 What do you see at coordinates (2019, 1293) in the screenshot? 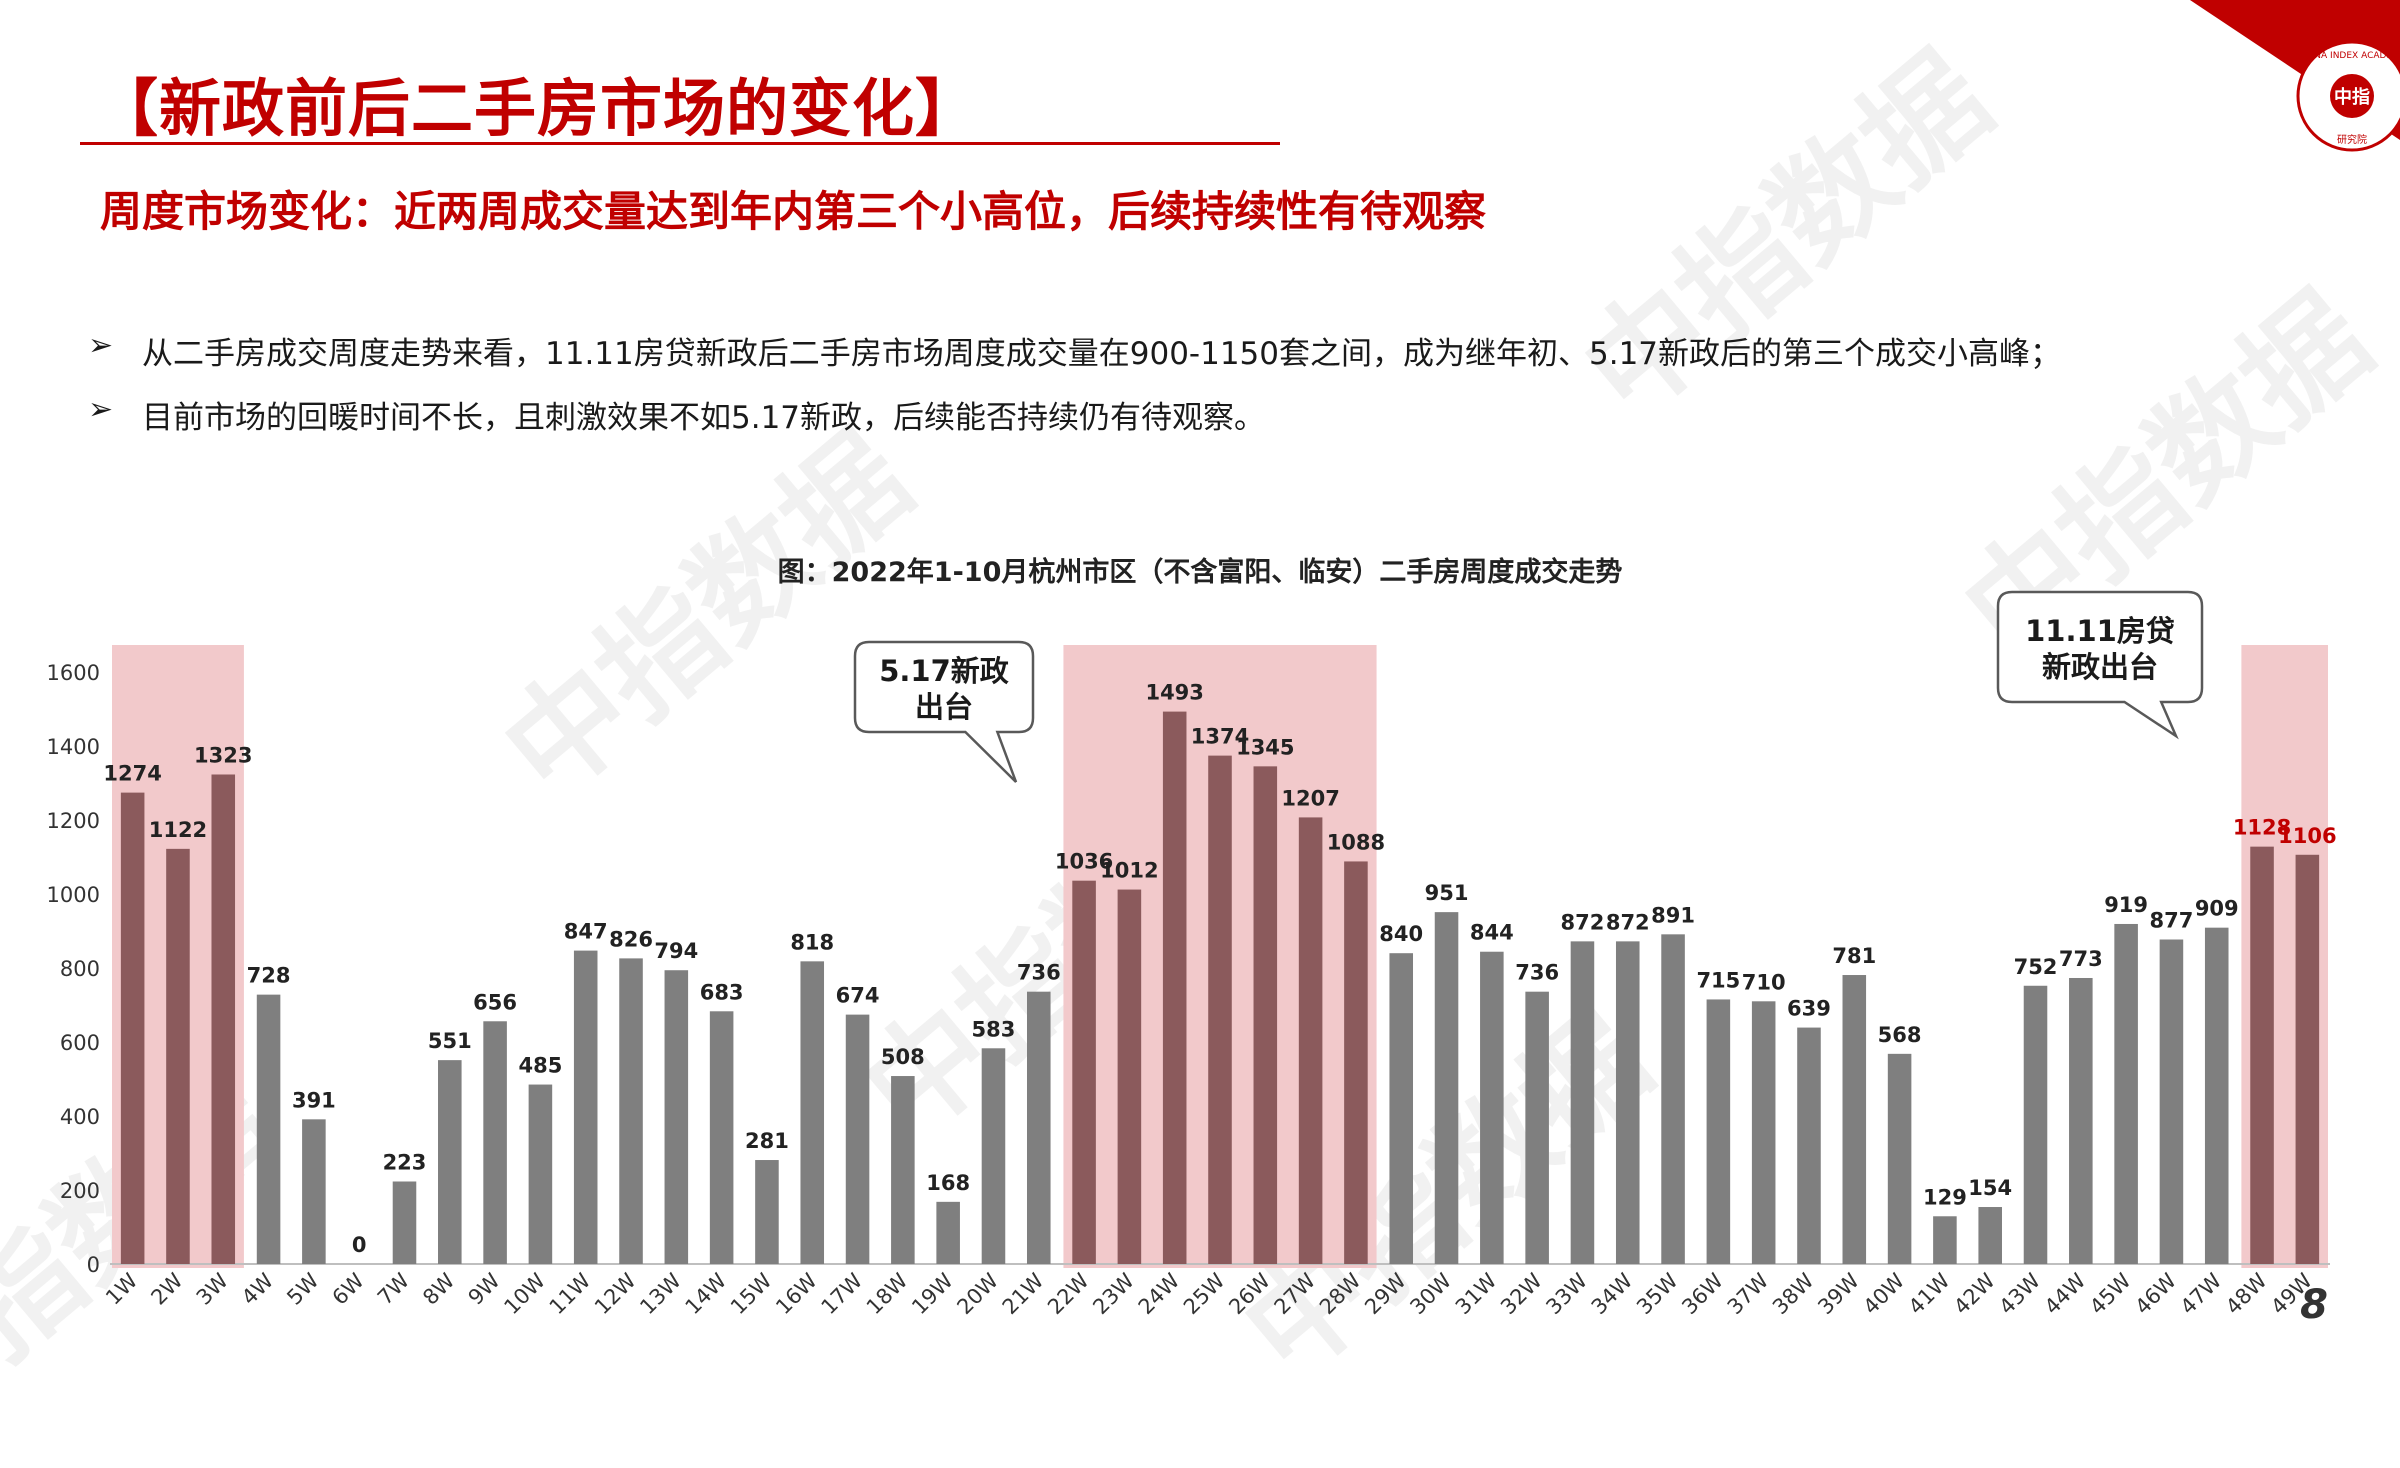
I see `x-tick-label: 43W` at bounding box center [2019, 1293].